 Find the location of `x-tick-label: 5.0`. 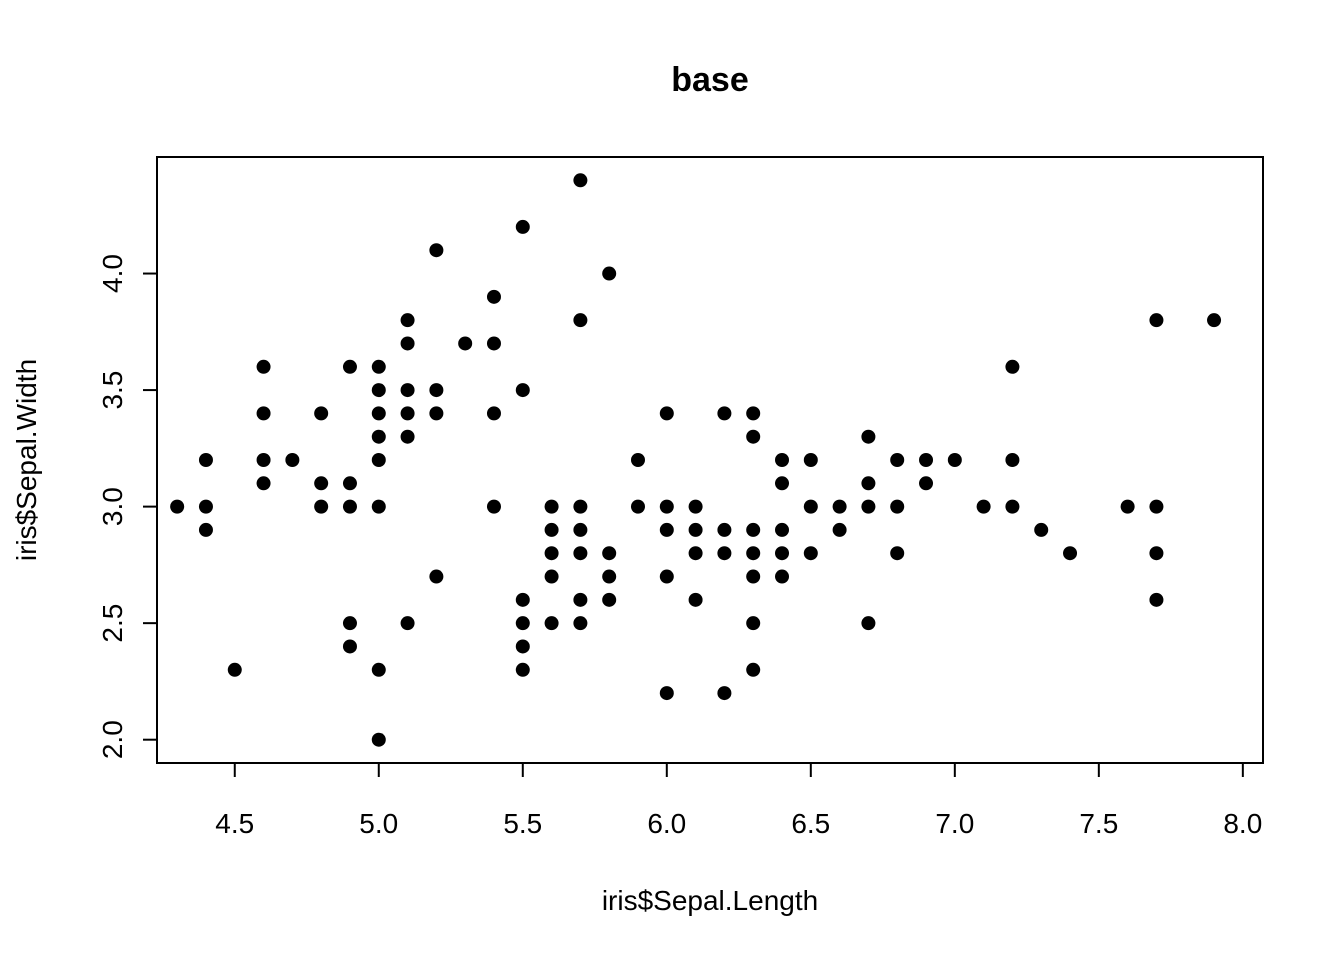

x-tick-label: 5.0 is located at coordinates (378, 823).